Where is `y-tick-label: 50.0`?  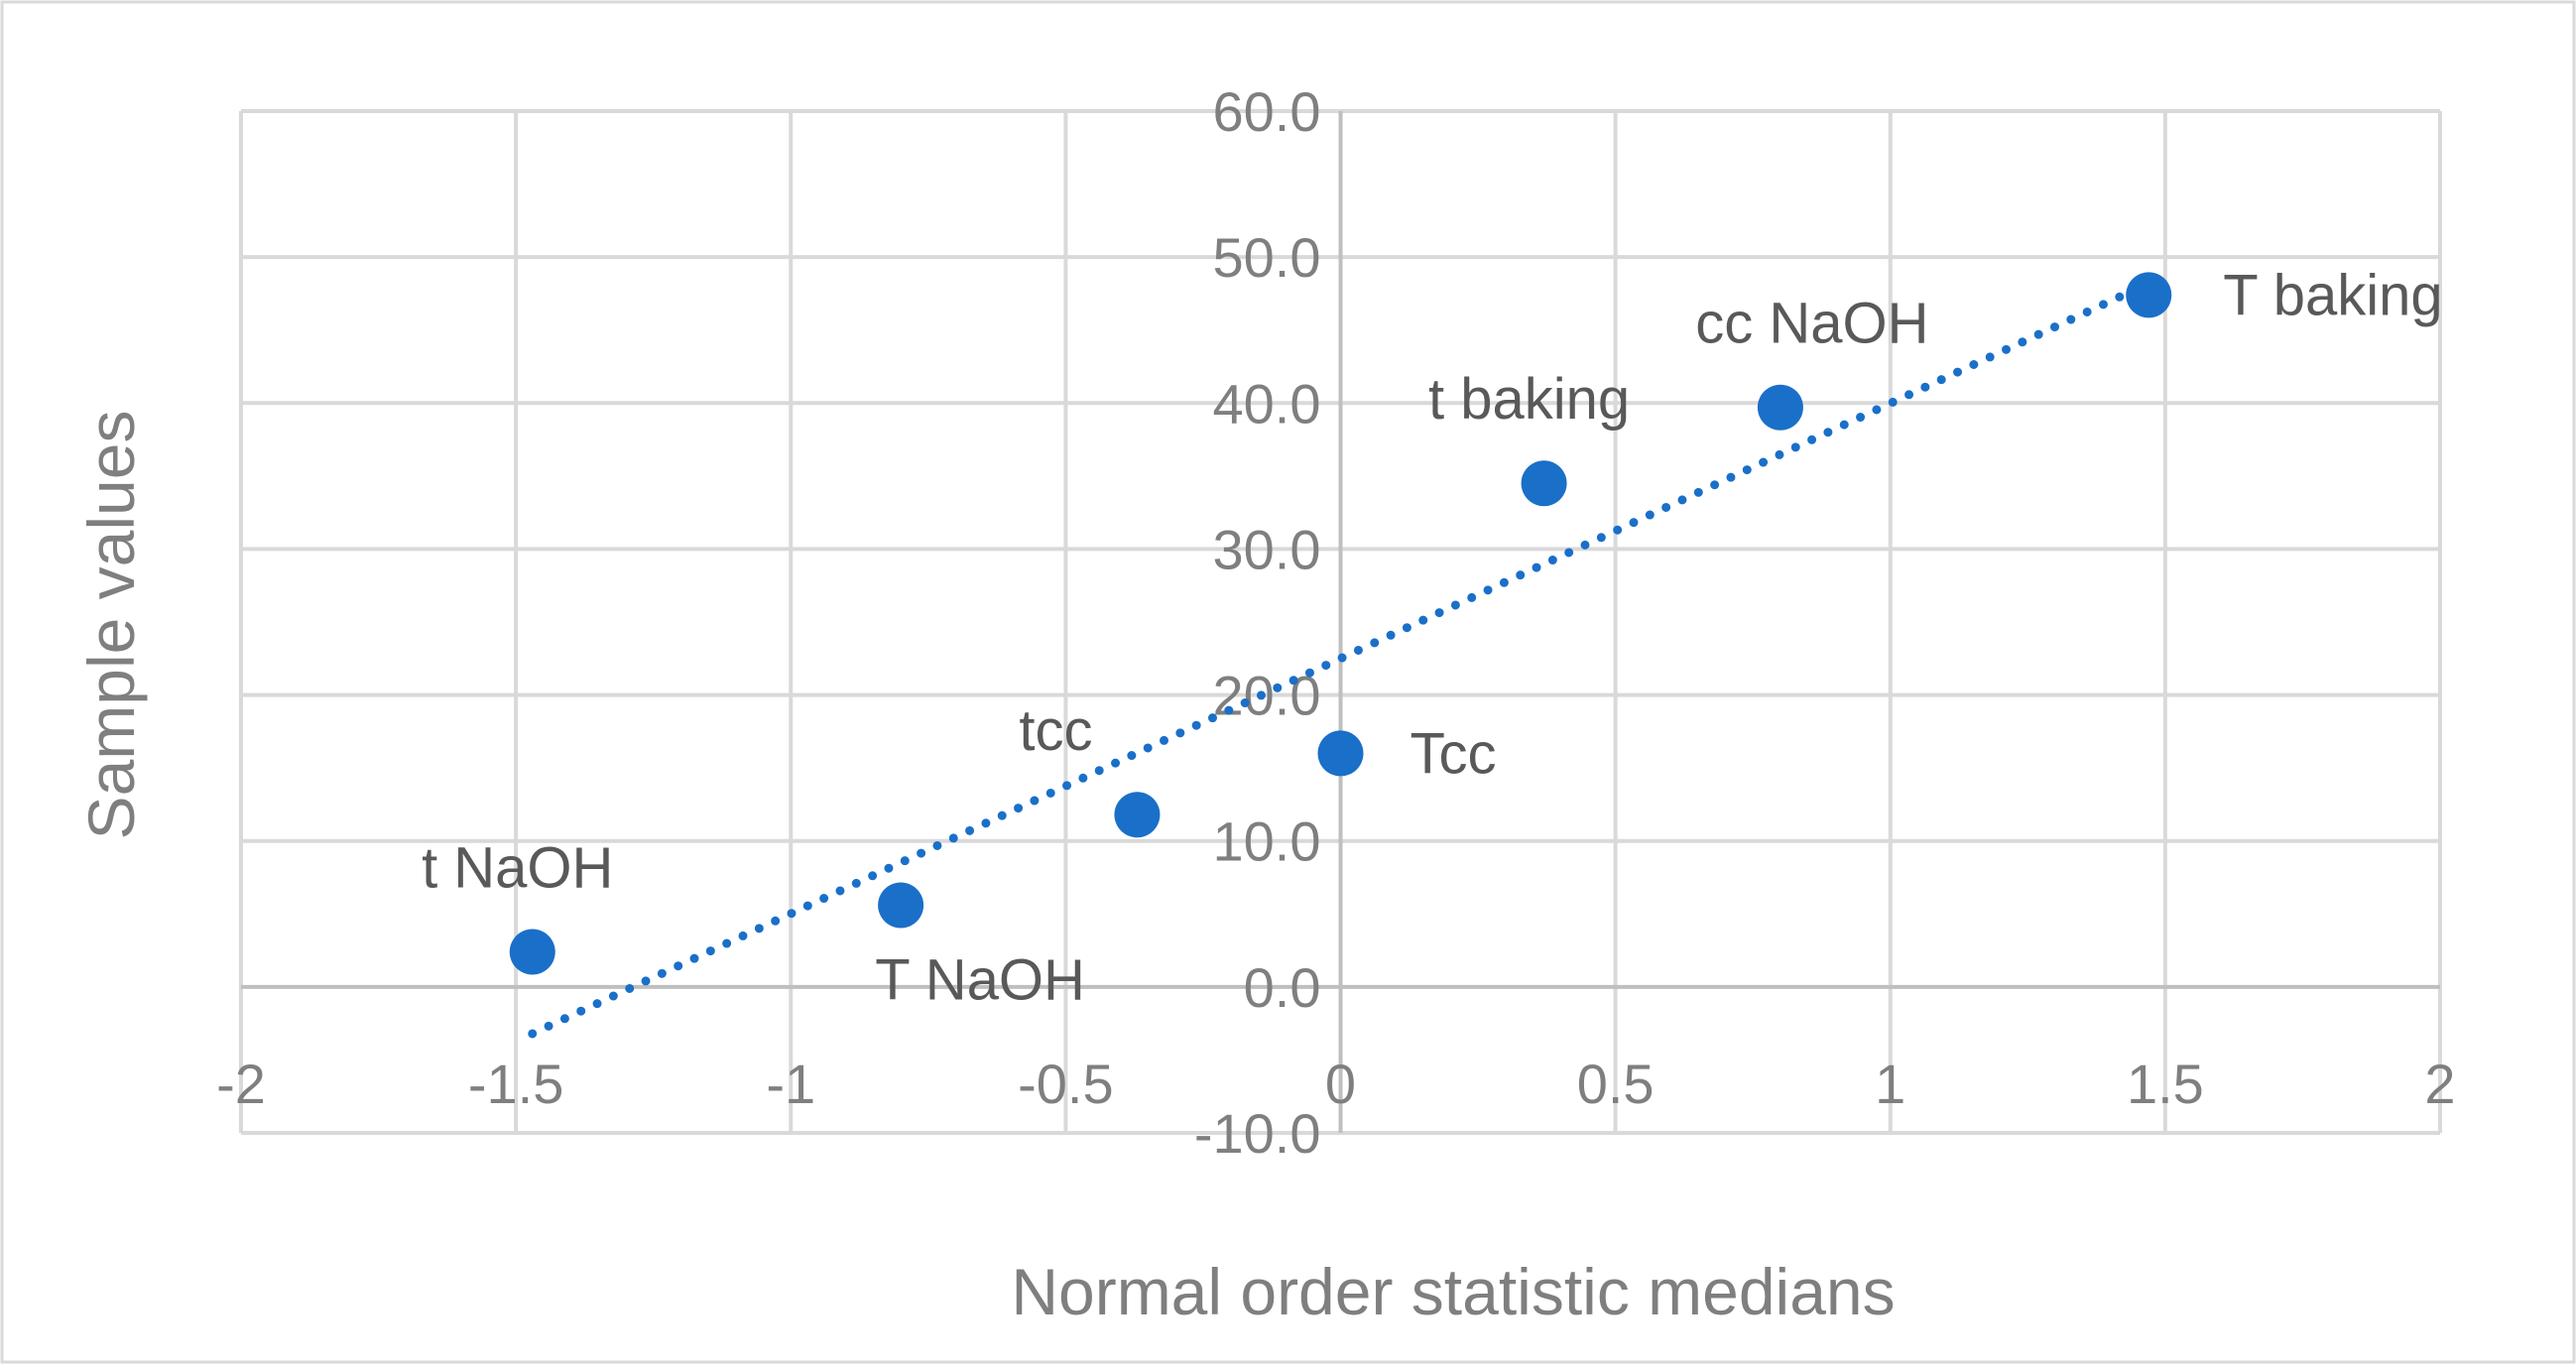 y-tick-label: 50.0 is located at coordinates (1267, 257).